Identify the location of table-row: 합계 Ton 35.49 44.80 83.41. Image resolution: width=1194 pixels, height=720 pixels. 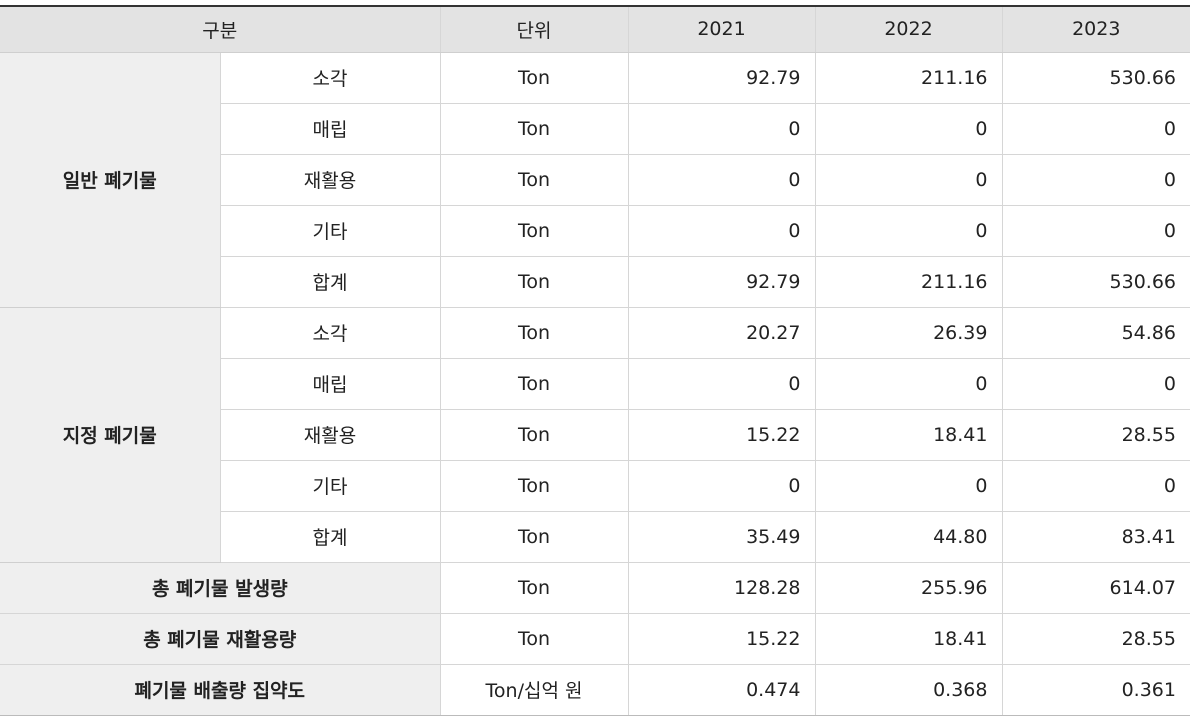
(595, 536).